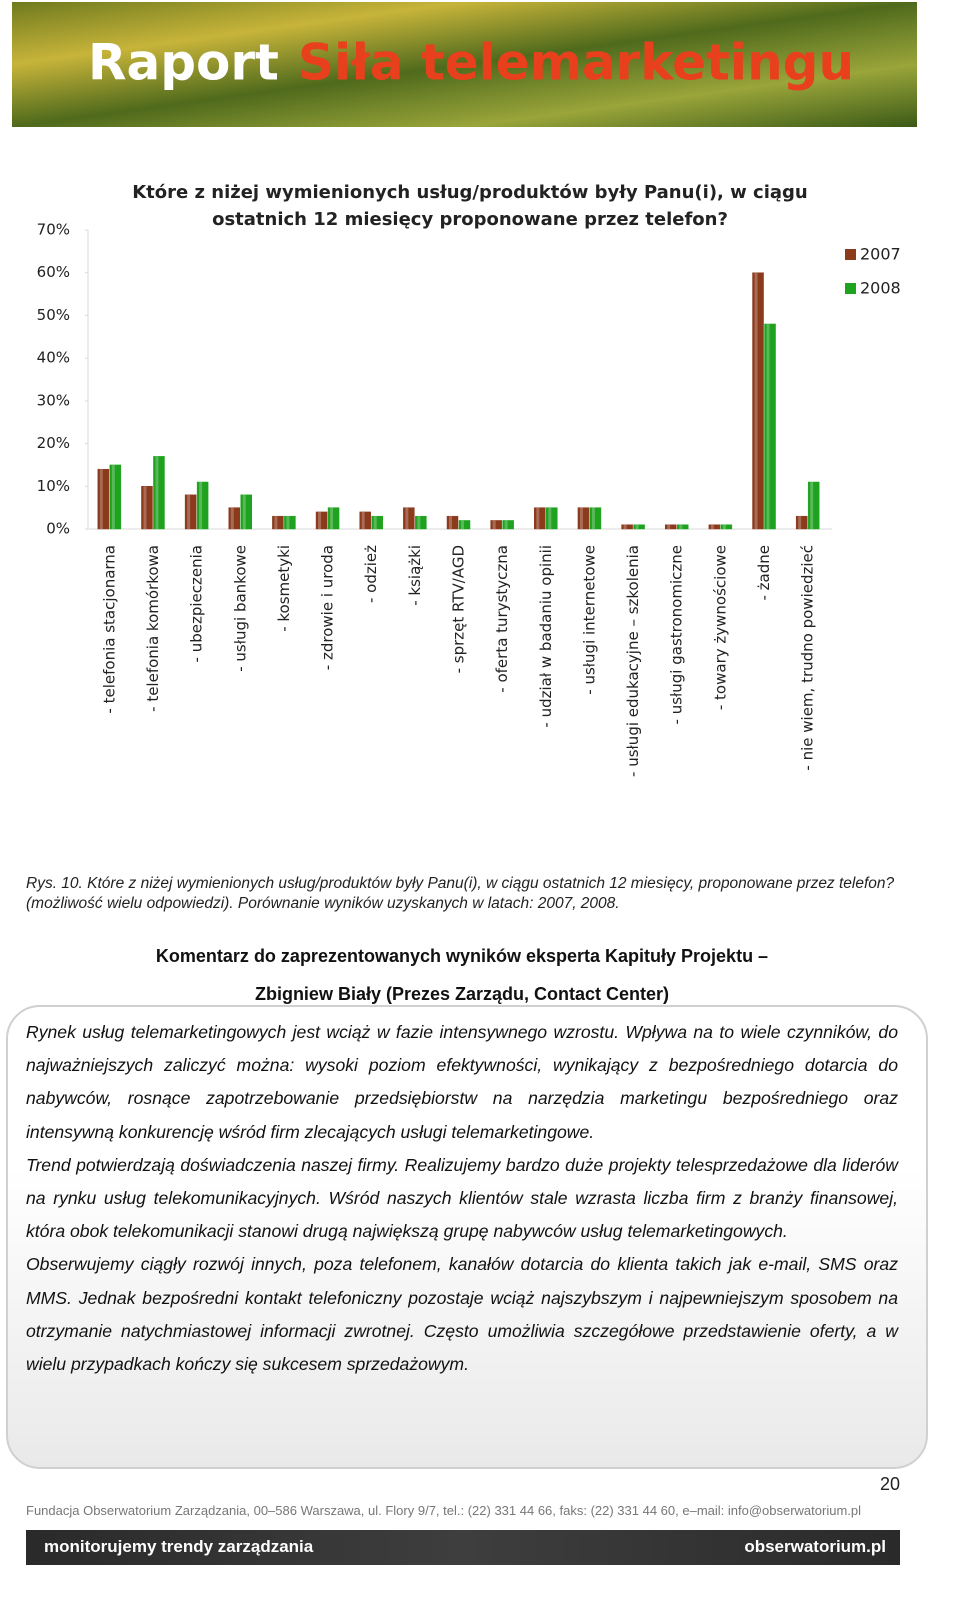 This screenshot has width=960, height=1623. What do you see at coordinates (284, 588) in the screenshot?
I see `x-tick-label: - kosmetyki` at bounding box center [284, 588].